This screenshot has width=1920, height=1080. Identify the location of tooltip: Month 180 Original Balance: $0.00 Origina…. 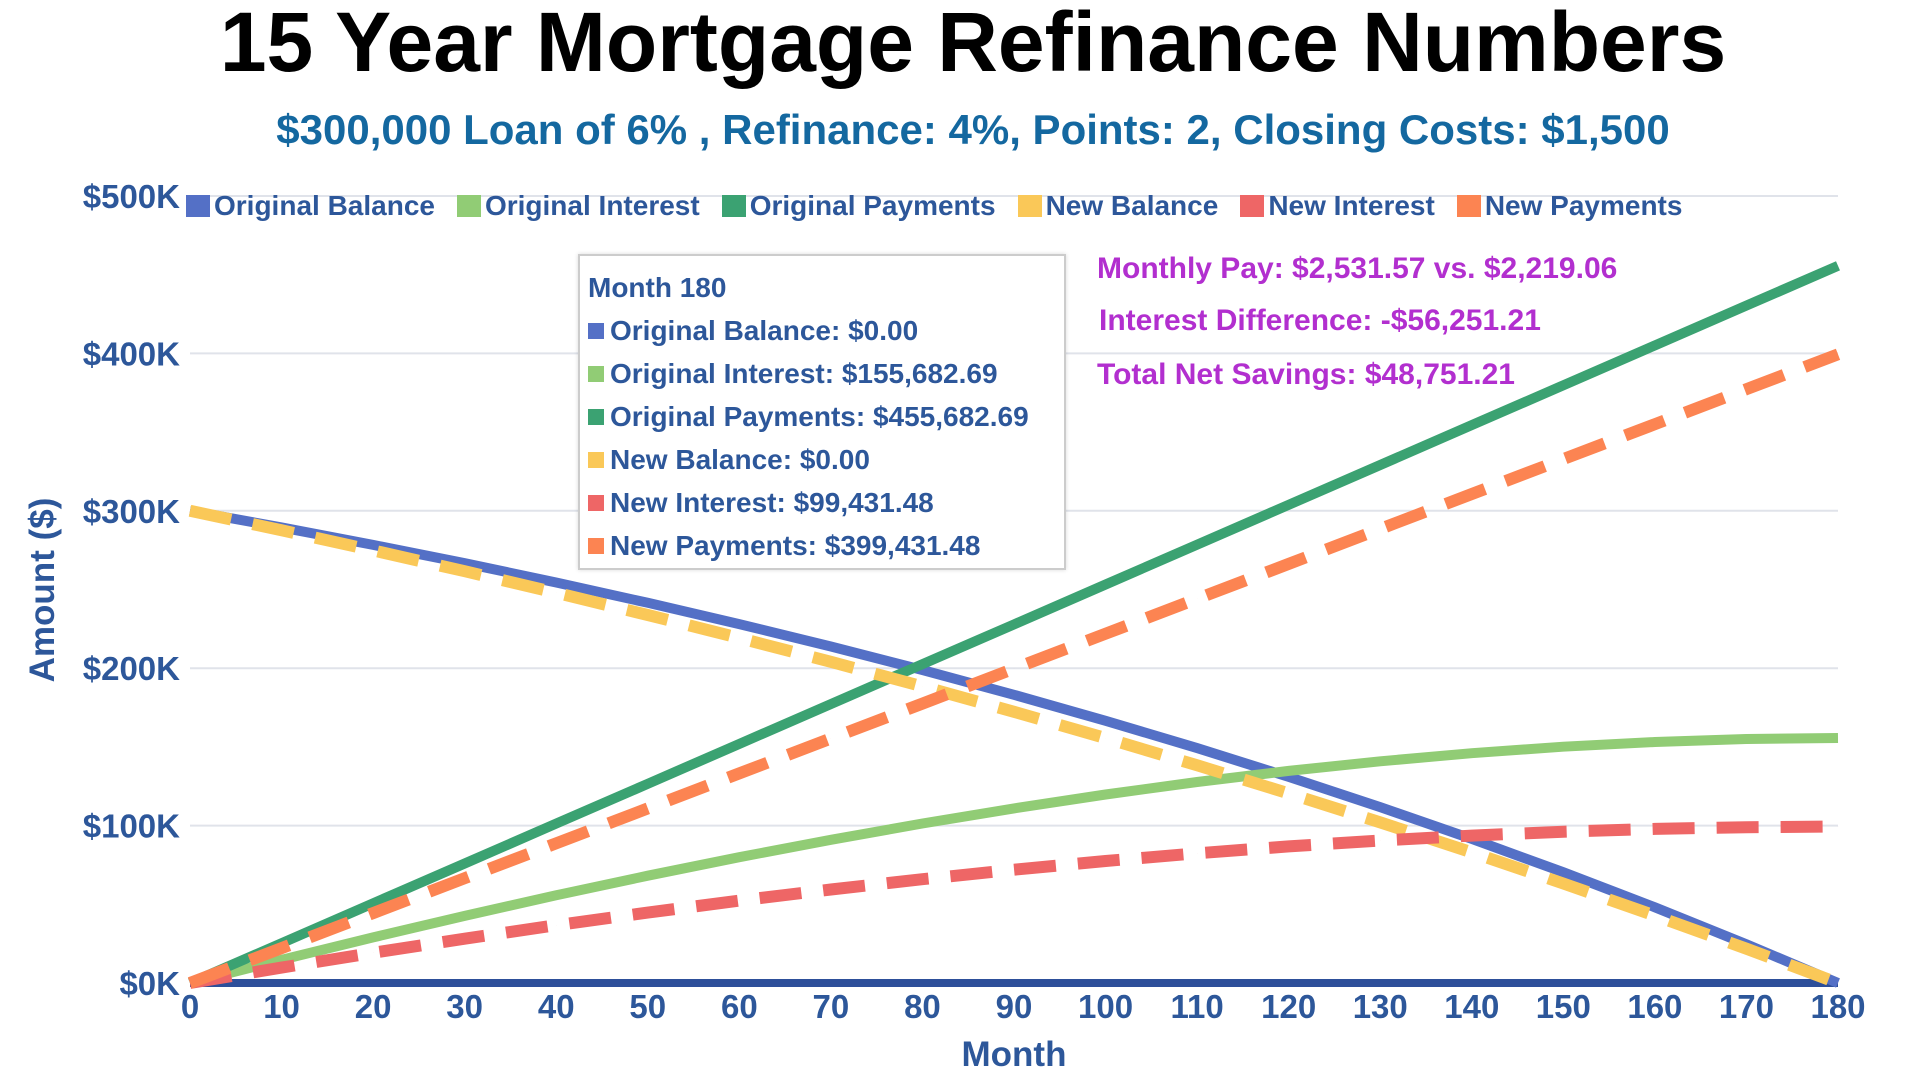
(822, 412).